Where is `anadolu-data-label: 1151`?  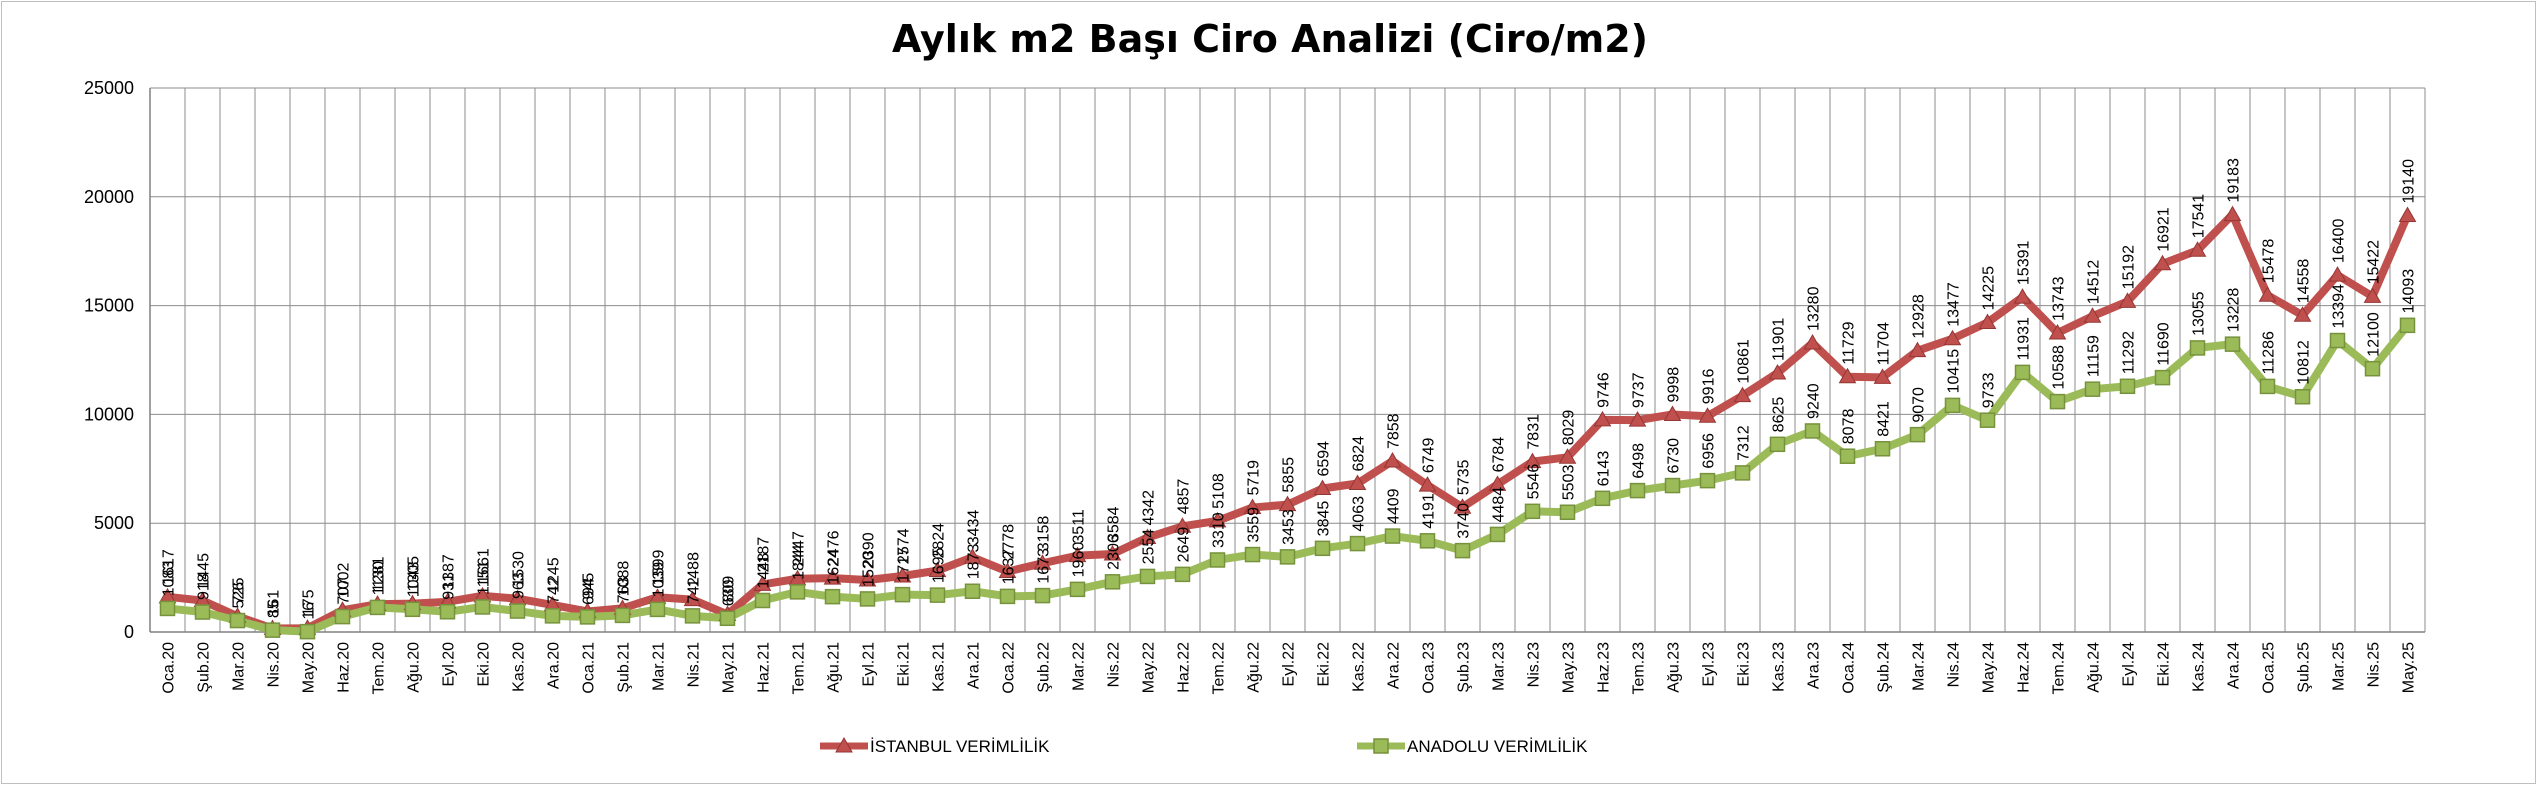
anadolu-data-label: 1151 is located at coordinates (484, 577).